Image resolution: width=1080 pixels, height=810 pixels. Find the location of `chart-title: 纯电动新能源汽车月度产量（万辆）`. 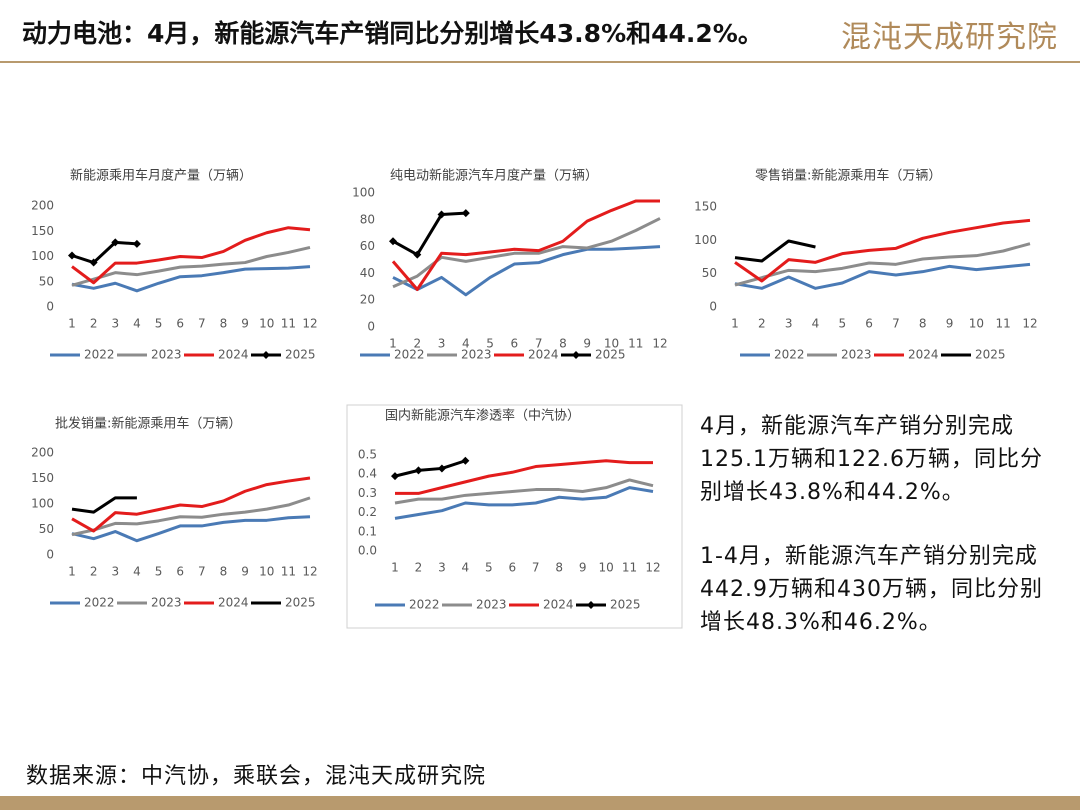

chart-title: 纯电动新能源汽车月度产量（万辆） is located at coordinates (494, 176).